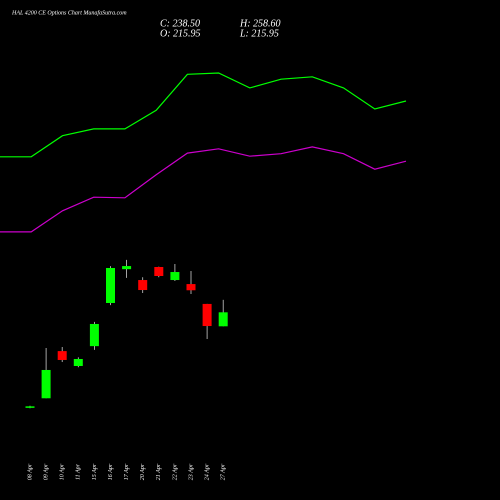 The height and width of the screenshot is (500, 500). What do you see at coordinates (143, 471) in the screenshot?
I see `x-tick-label: 20 Apr` at bounding box center [143, 471].